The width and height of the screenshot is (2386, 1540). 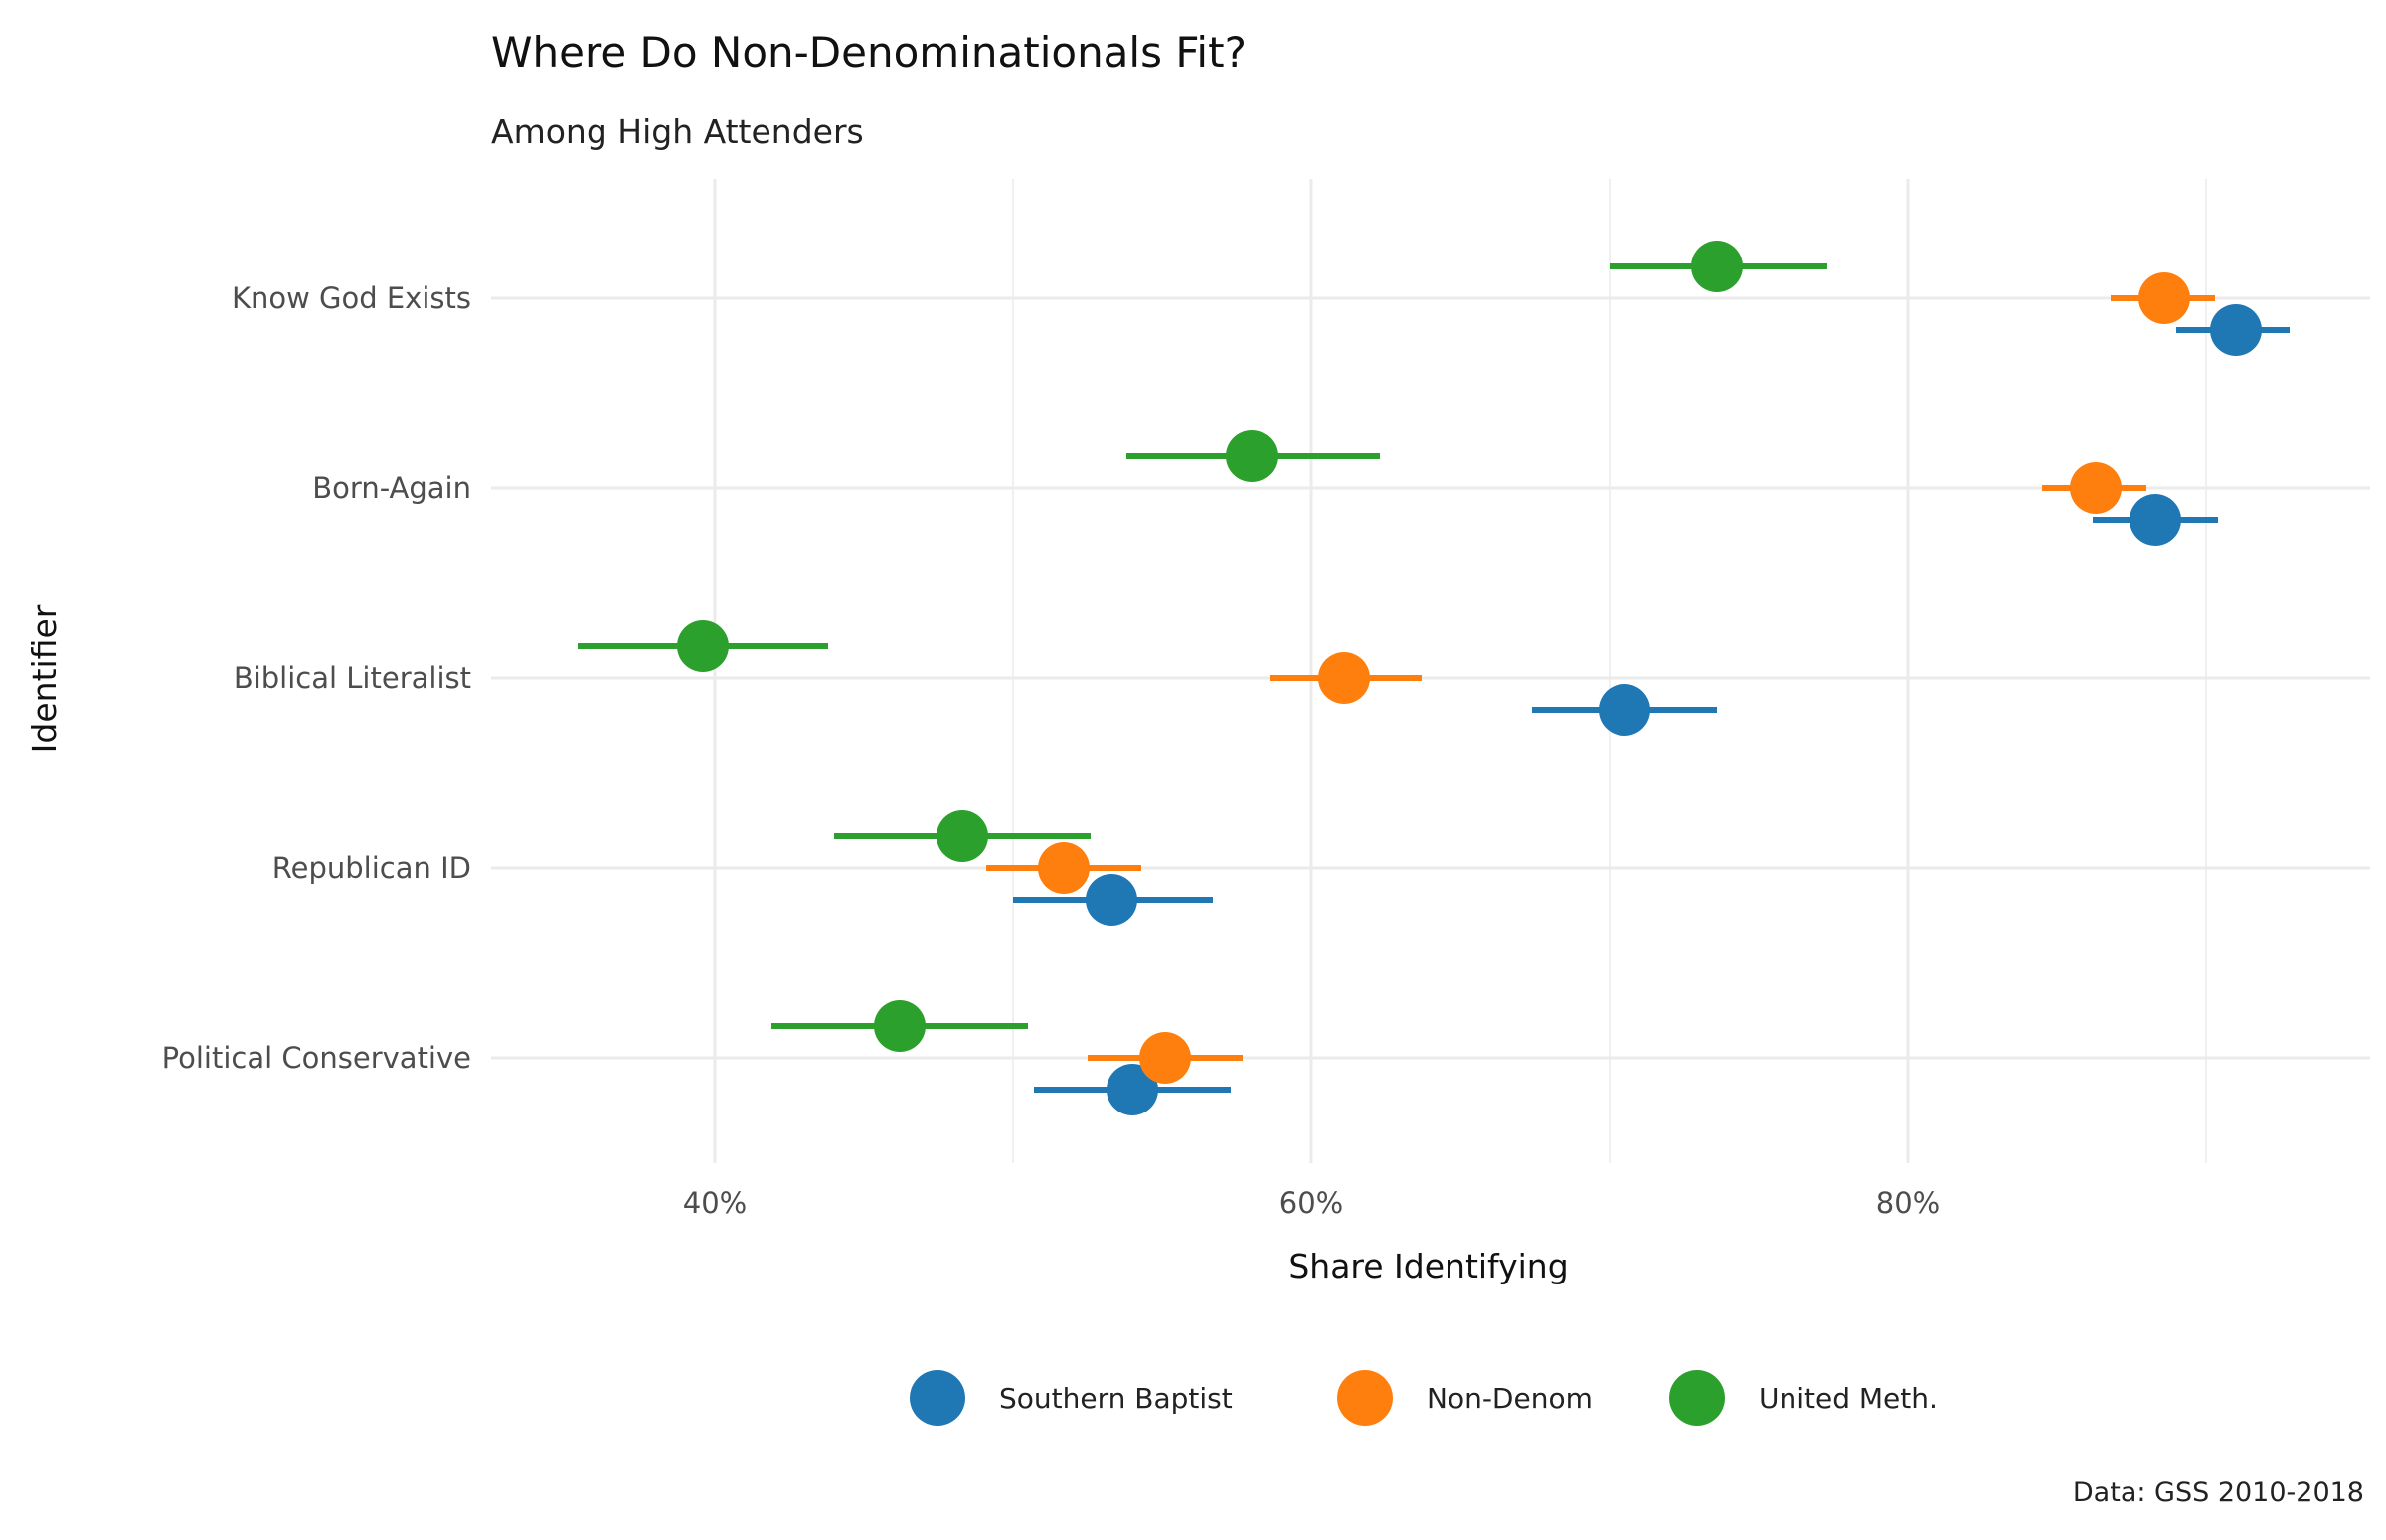 I want to click on legend: Southern Baptist Non-Denom United Meth., so click(x=1424, y=1398).